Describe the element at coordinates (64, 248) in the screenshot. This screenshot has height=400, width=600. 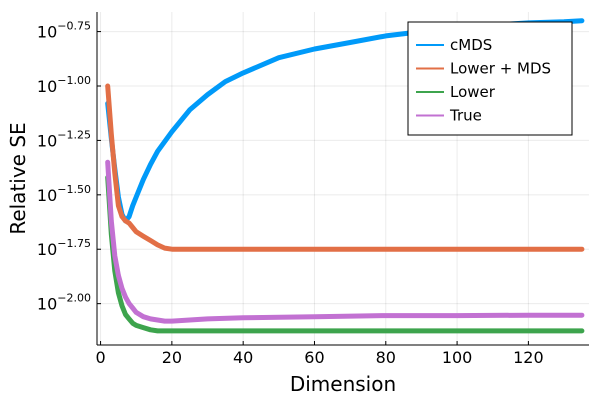
I see `y-tick-label: 10−1.75` at that location.